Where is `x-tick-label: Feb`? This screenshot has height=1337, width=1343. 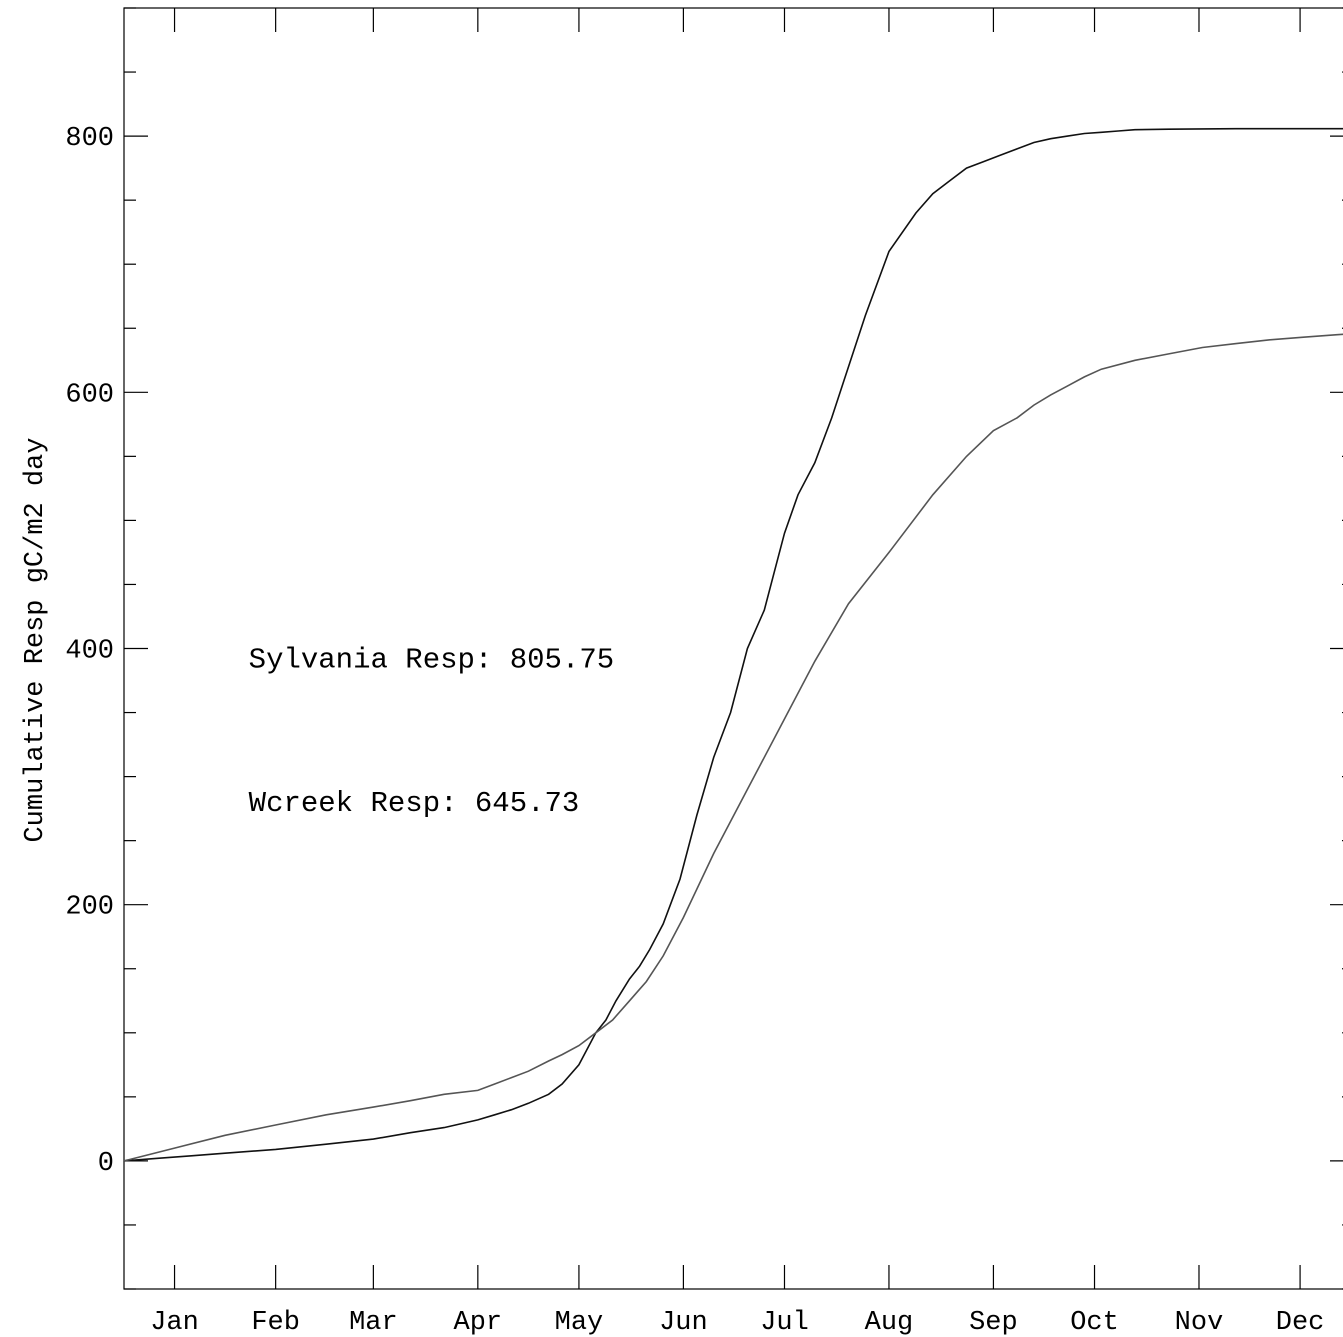 x-tick-label: Feb is located at coordinates (275, 1322).